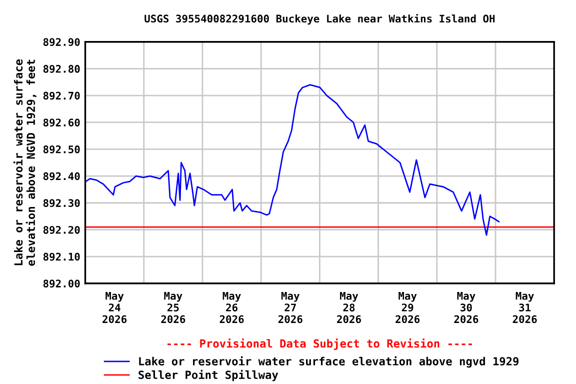 Image resolution: width=576 pixels, height=384 pixels. What do you see at coordinates (319, 19) in the screenshot?
I see `chart-title: USGS 395540082291600 Buckeye Lake near Watkins Island OH` at bounding box center [319, 19].